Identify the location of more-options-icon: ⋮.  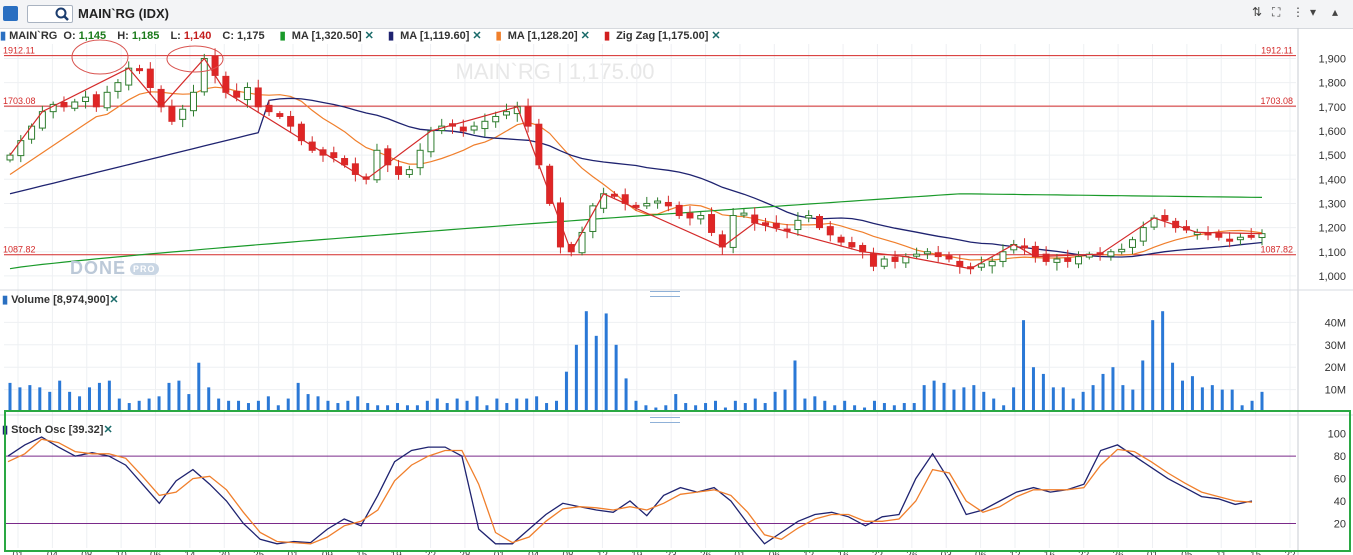
(1298, 12).